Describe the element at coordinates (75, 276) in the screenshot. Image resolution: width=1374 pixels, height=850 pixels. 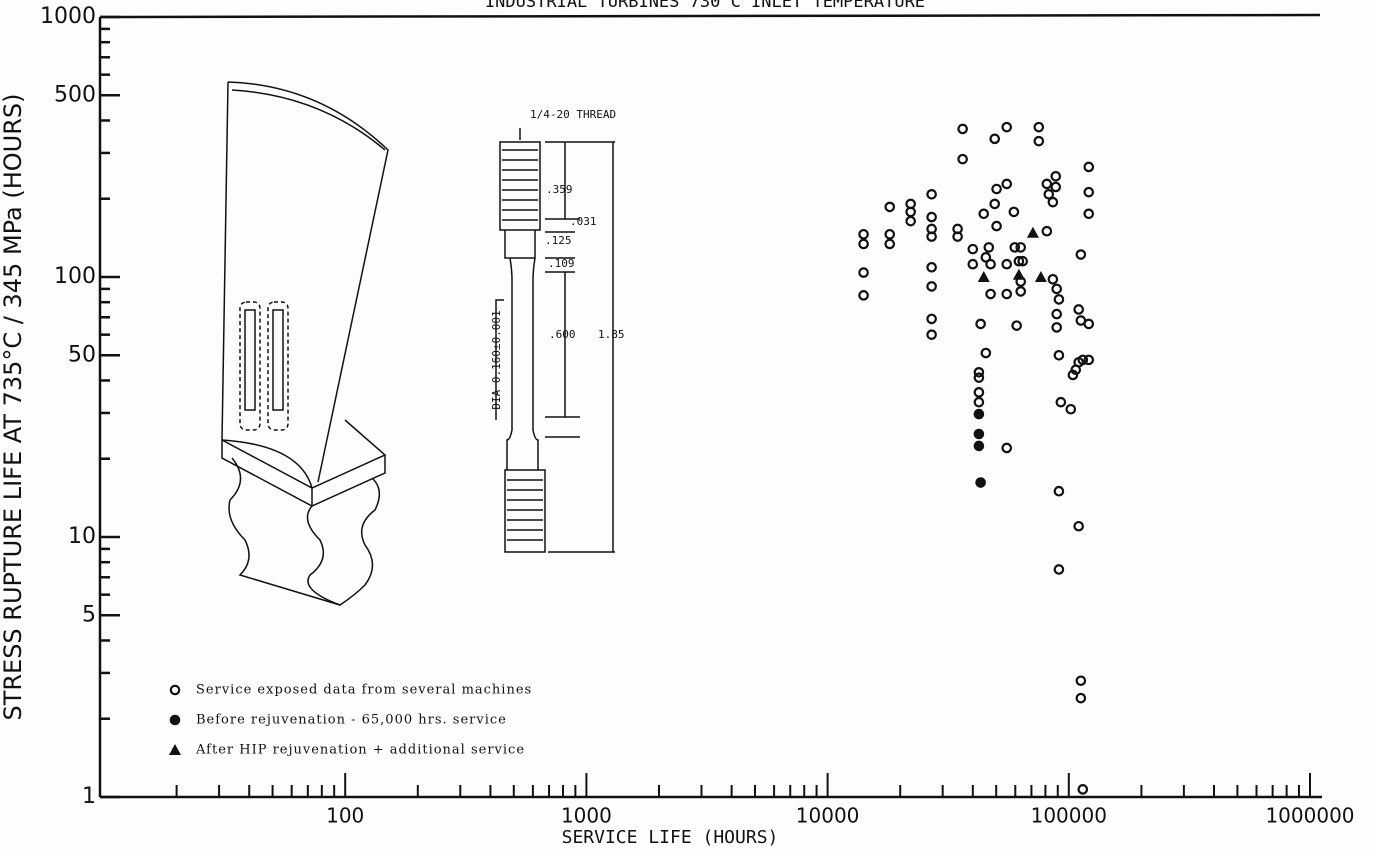
I see `y-tick-label: 100` at that location.